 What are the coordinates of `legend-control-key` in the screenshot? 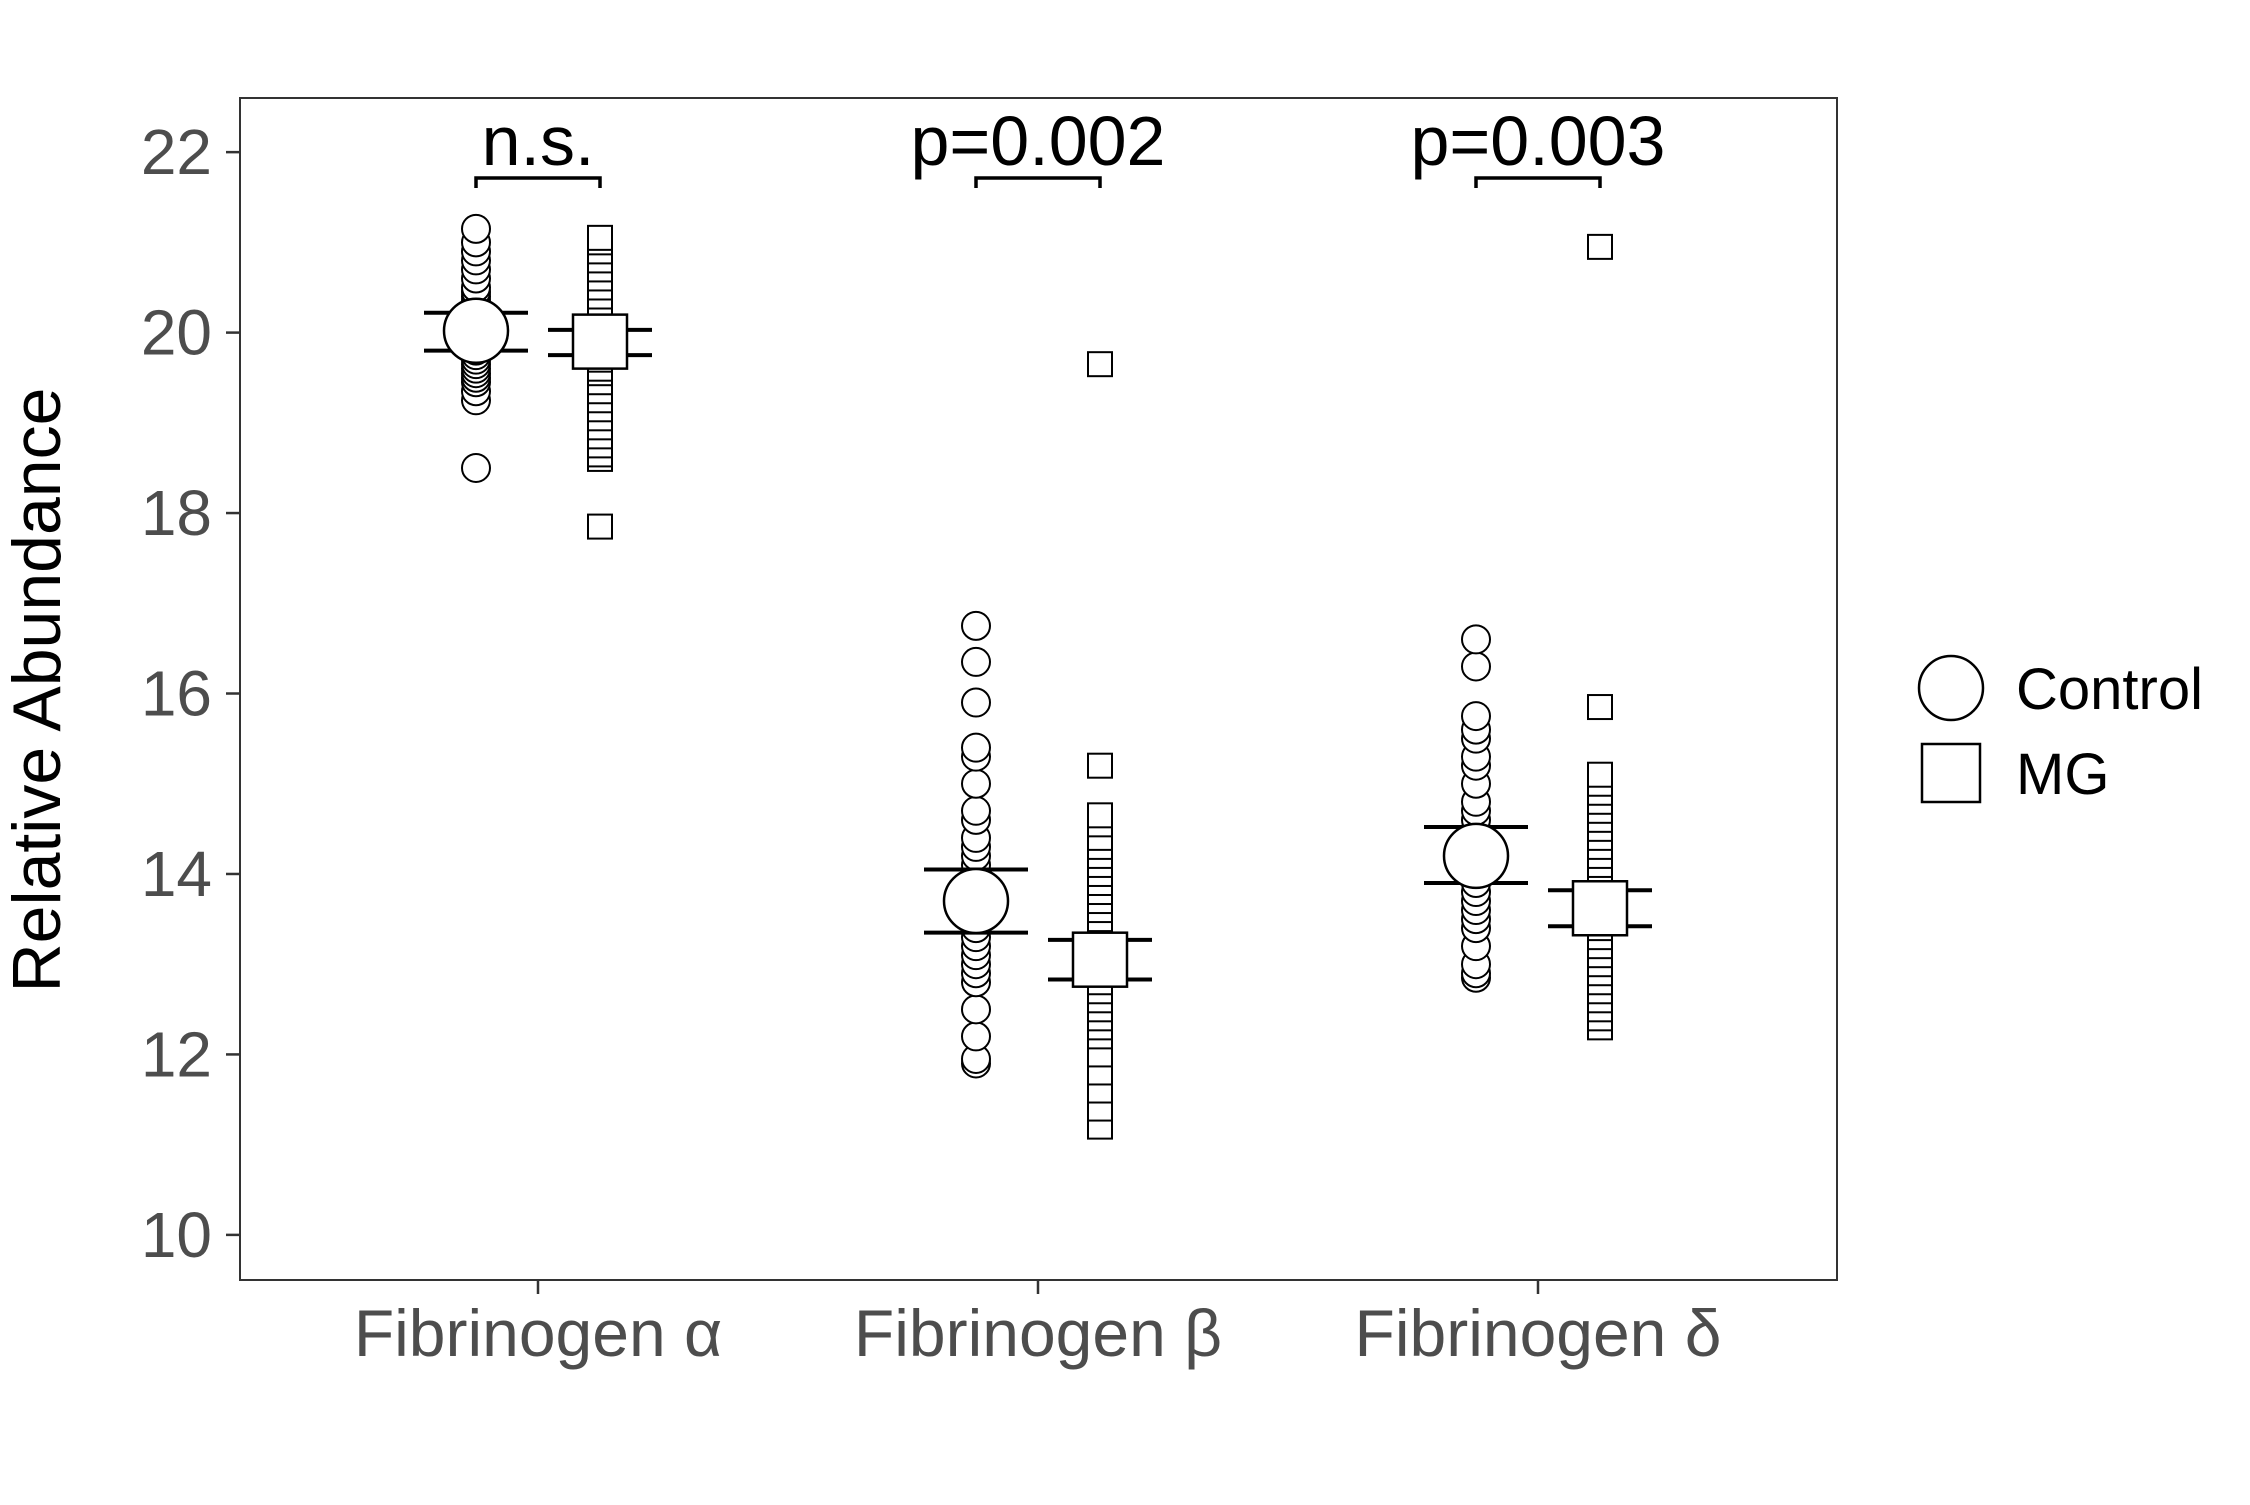 It's located at (1951, 688).